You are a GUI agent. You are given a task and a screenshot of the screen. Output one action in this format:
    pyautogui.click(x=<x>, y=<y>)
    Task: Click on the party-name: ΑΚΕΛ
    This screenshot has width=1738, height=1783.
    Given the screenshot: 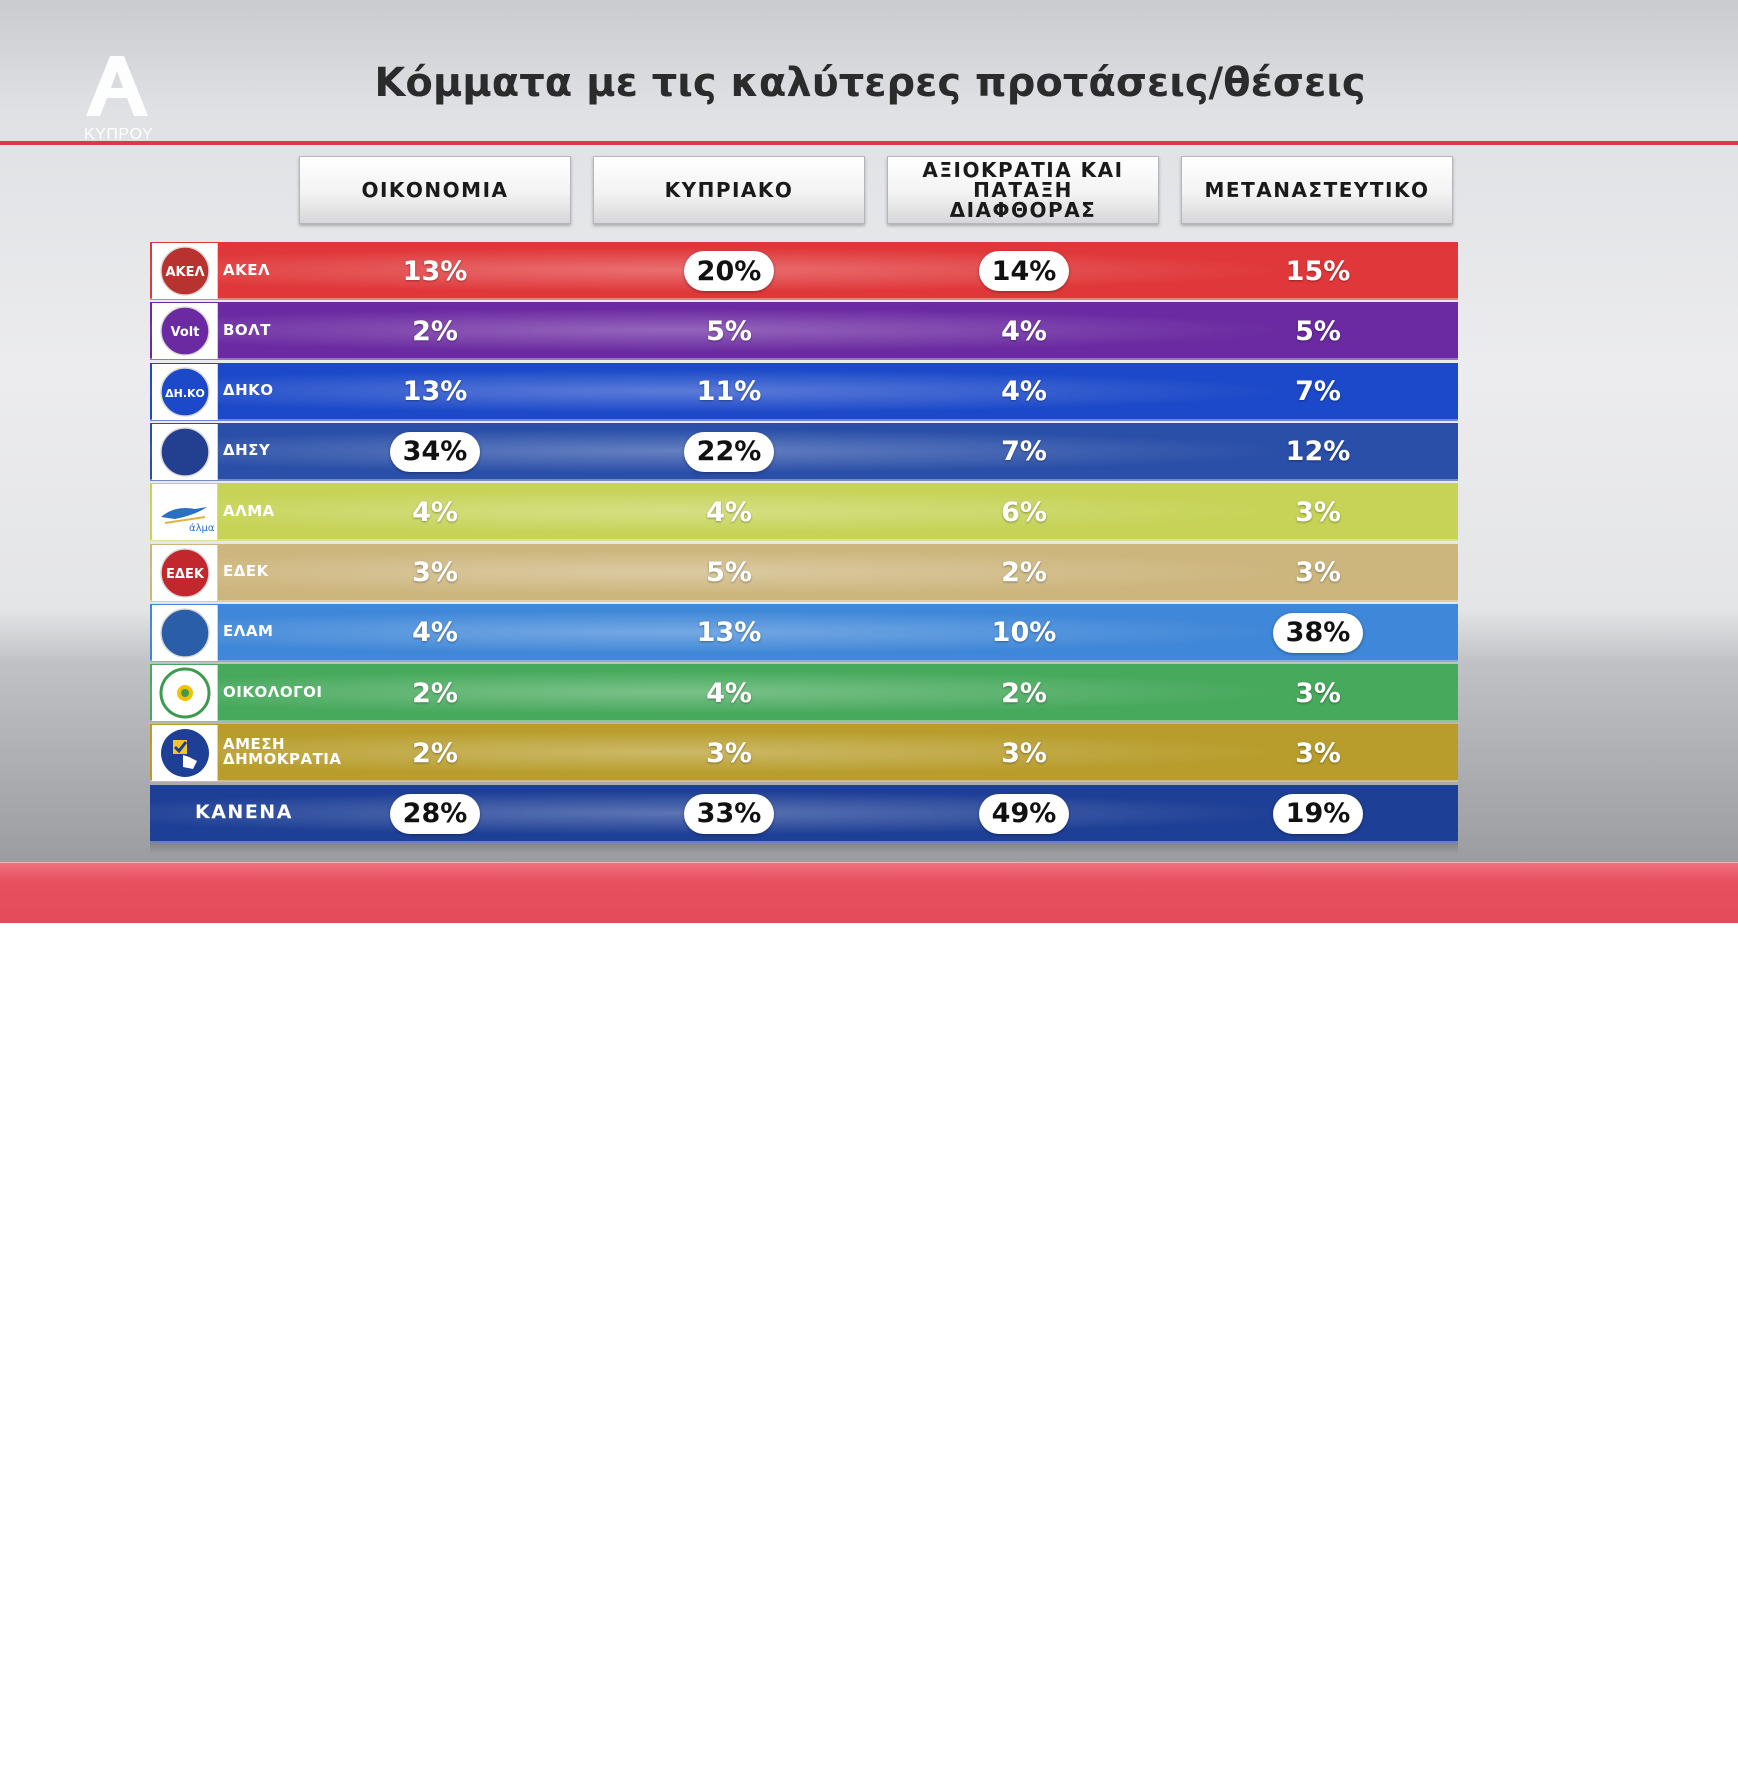 What is the action you would take?
    pyautogui.click(x=247, y=269)
    